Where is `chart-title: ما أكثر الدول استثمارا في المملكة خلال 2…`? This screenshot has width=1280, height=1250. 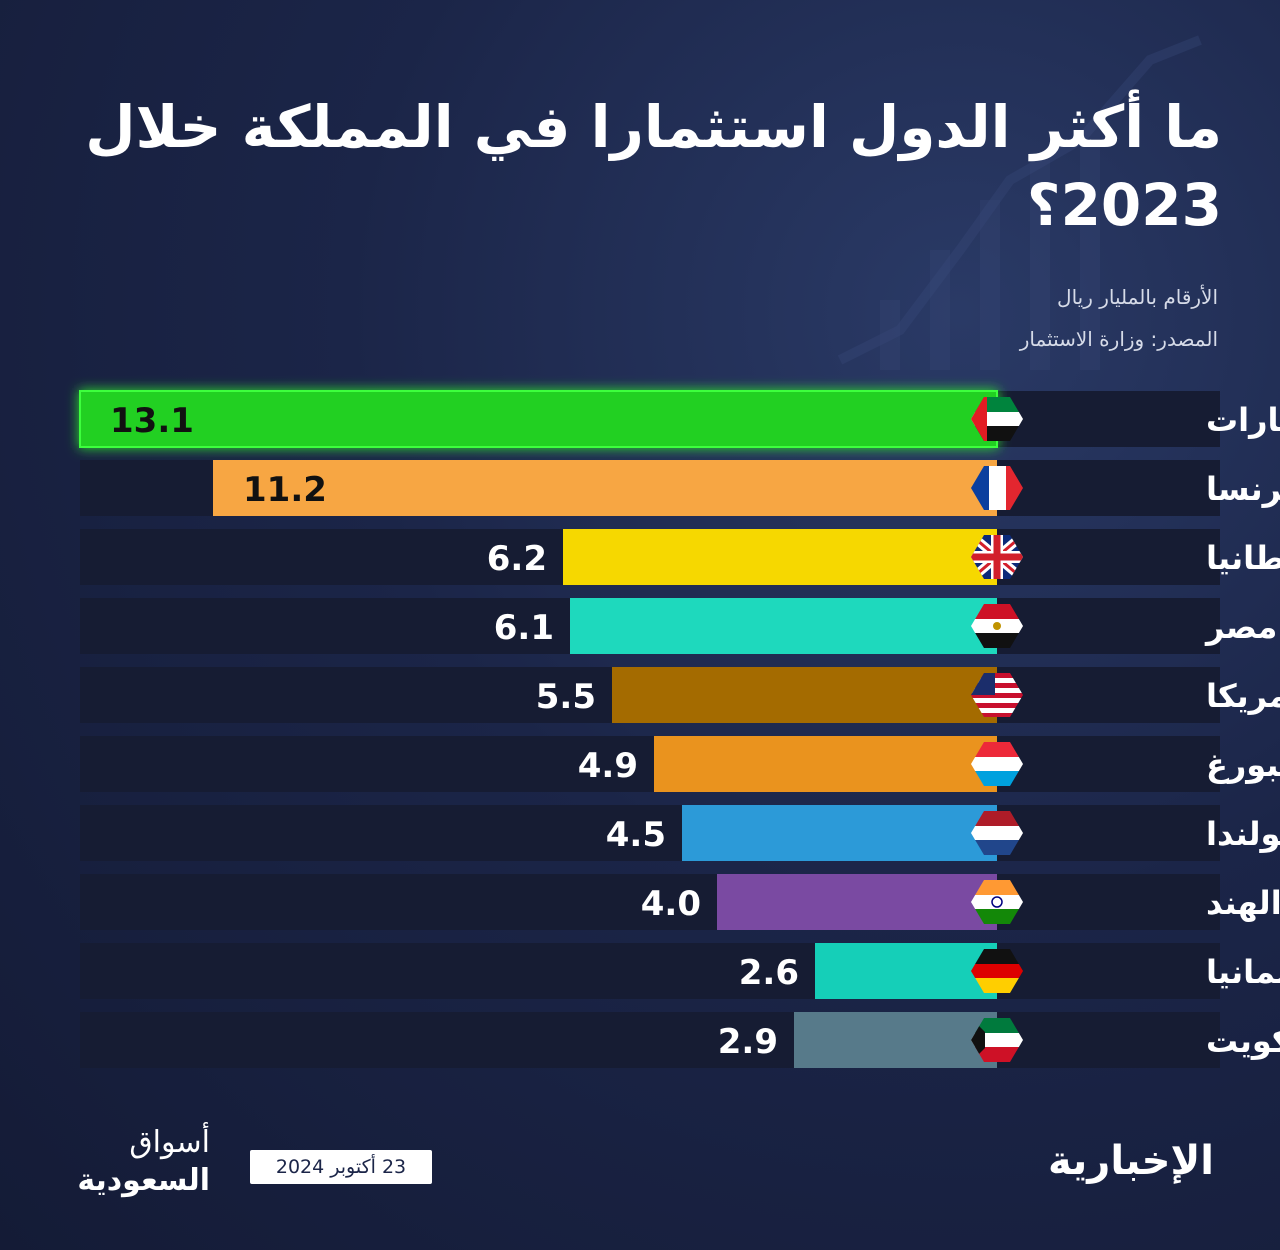
chart-title: ما أكثر الدول استثمارا في المملكة خلال 2… is located at coordinates (653, 166).